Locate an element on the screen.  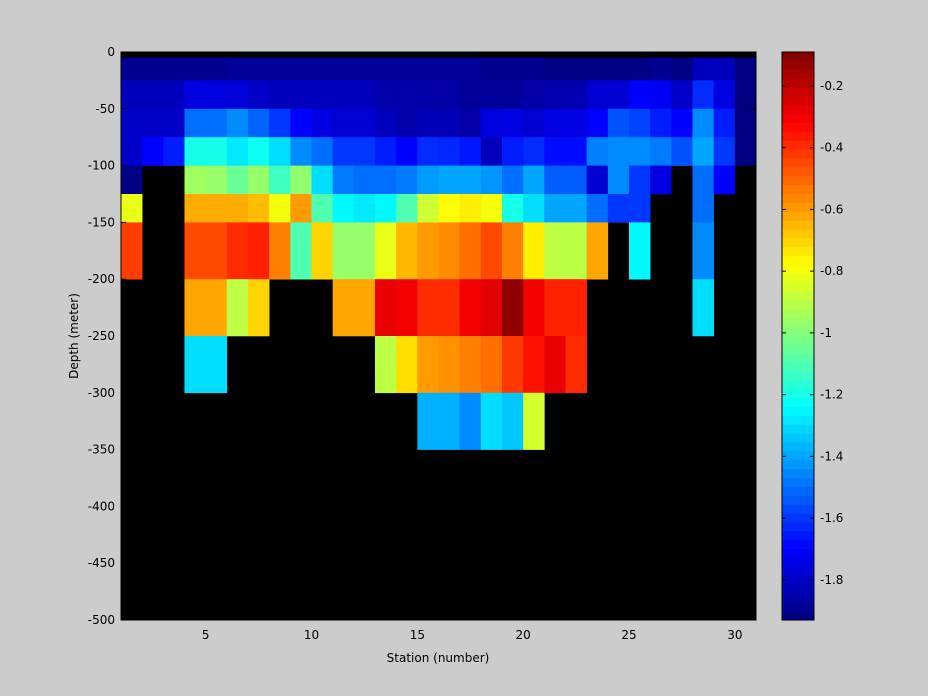
x-tick-label: 30 is located at coordinates (734, 635).